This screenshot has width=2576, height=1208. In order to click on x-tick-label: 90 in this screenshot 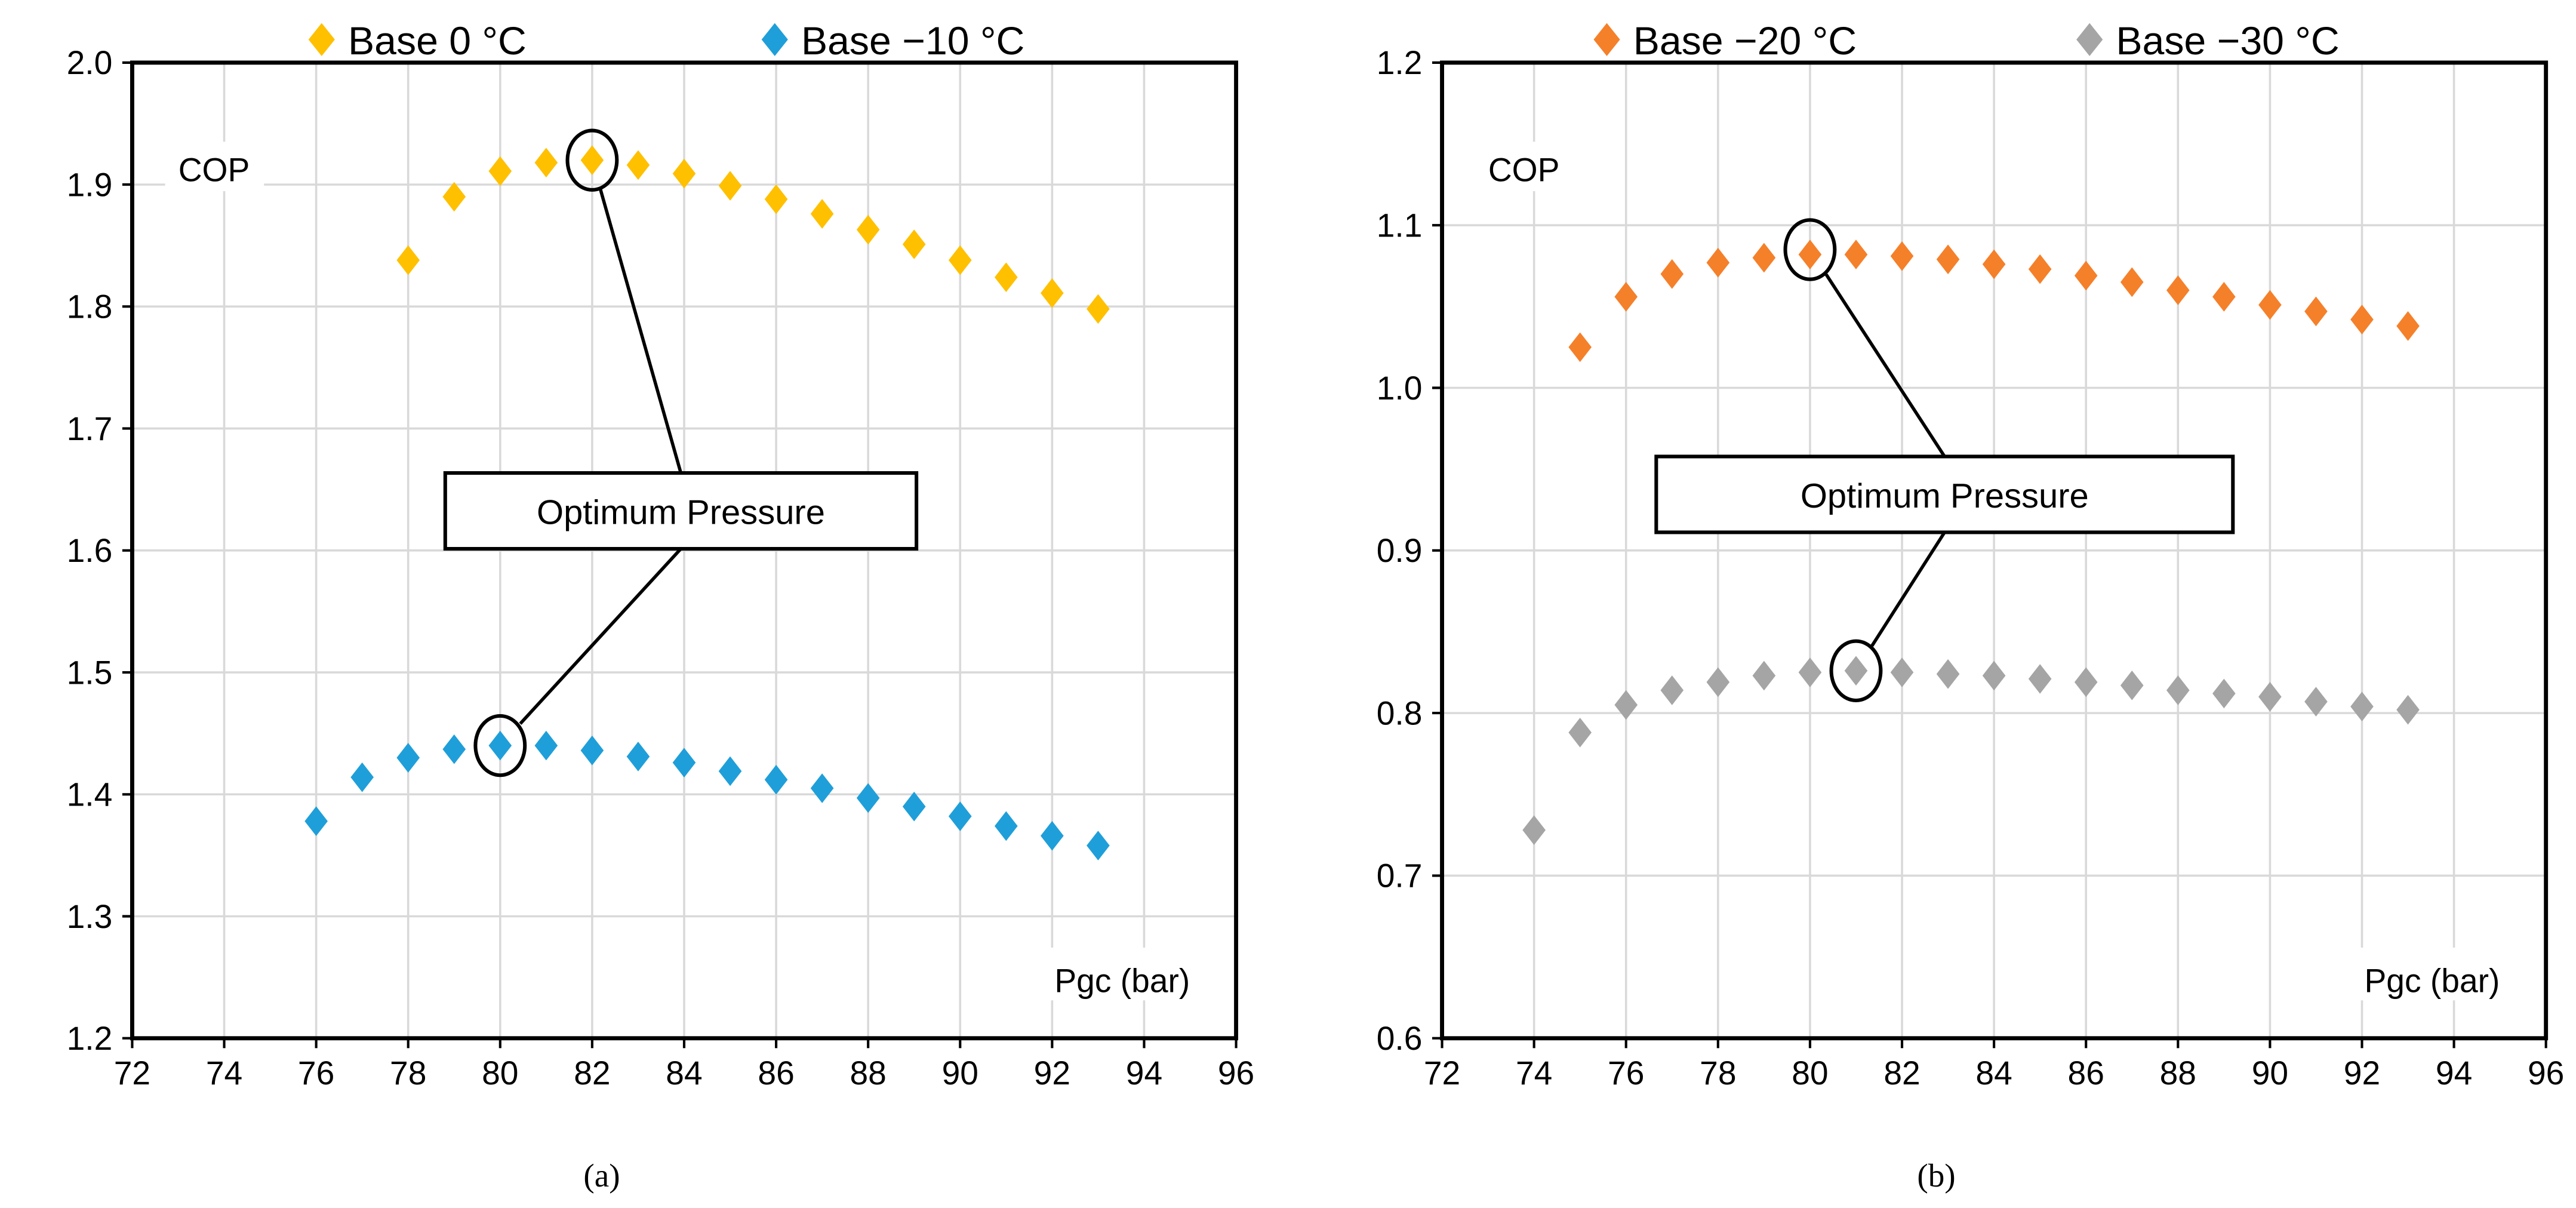, I will do `click(2270, 1073)`.